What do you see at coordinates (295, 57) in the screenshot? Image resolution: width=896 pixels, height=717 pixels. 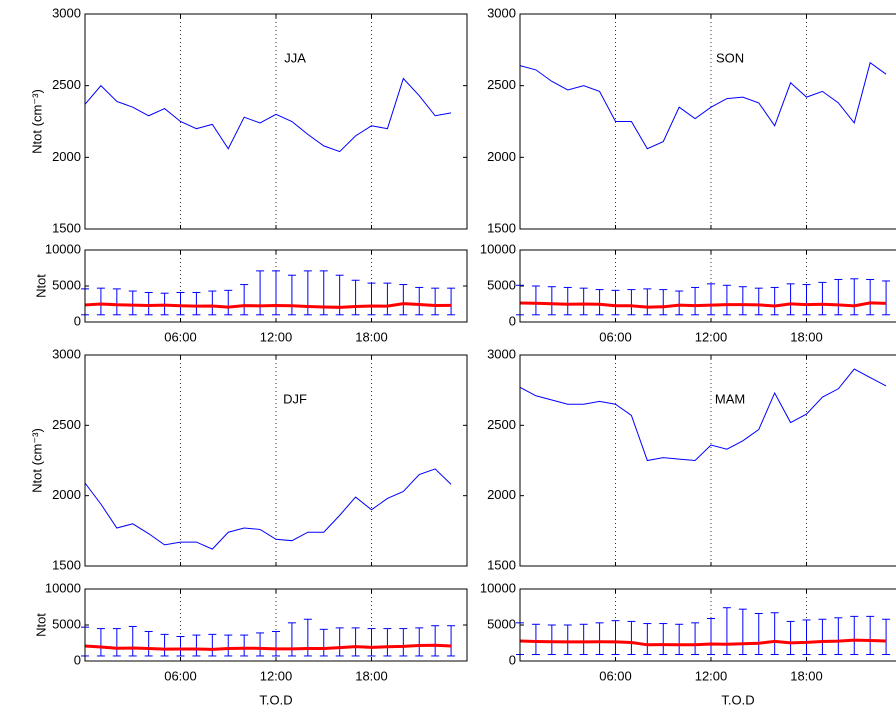 I see `panel-title: JJA` at bounding box center [295, 57].